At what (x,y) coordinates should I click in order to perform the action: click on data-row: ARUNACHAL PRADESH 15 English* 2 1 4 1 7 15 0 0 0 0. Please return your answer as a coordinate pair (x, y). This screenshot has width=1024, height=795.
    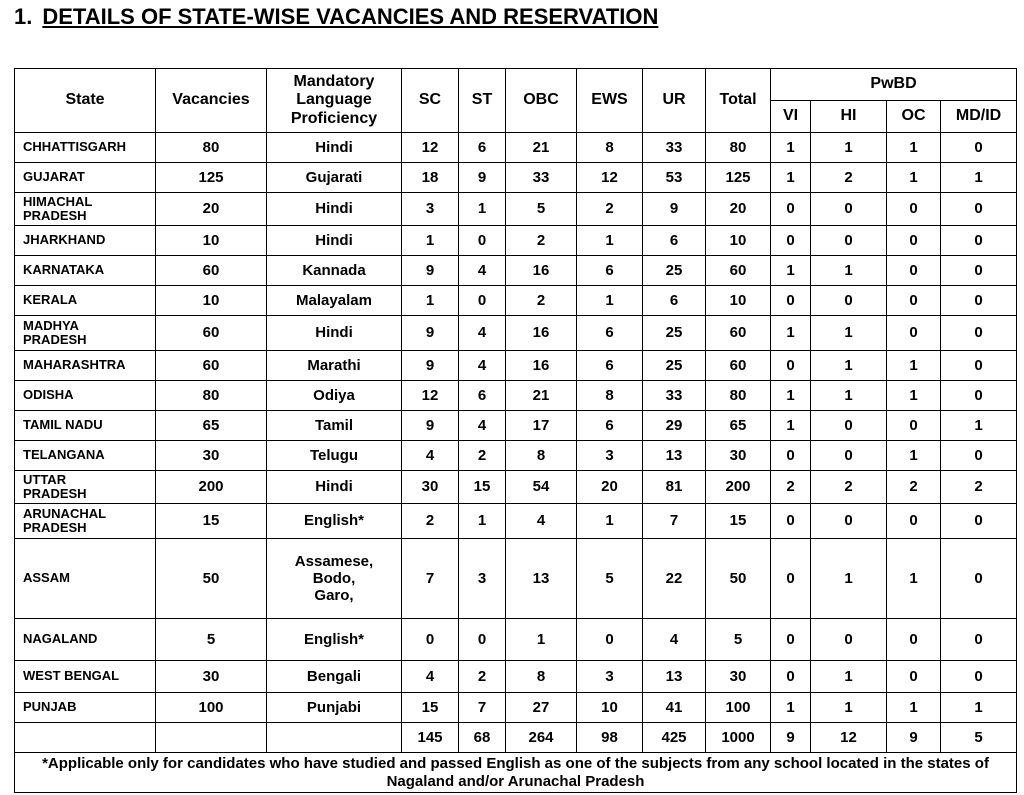
    Looking at the image, I should click on (516, 521).